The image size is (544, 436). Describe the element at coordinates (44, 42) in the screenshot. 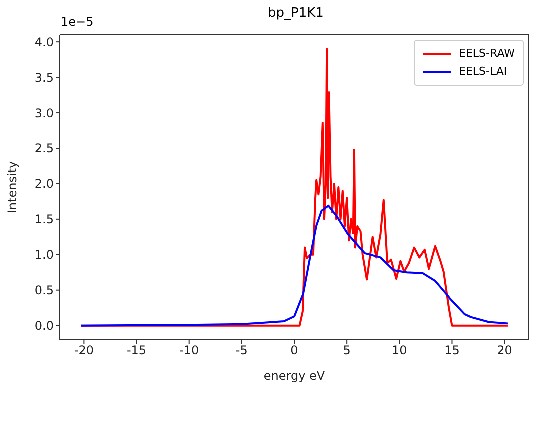

I see `y-tick-label: 4.0` at that location.